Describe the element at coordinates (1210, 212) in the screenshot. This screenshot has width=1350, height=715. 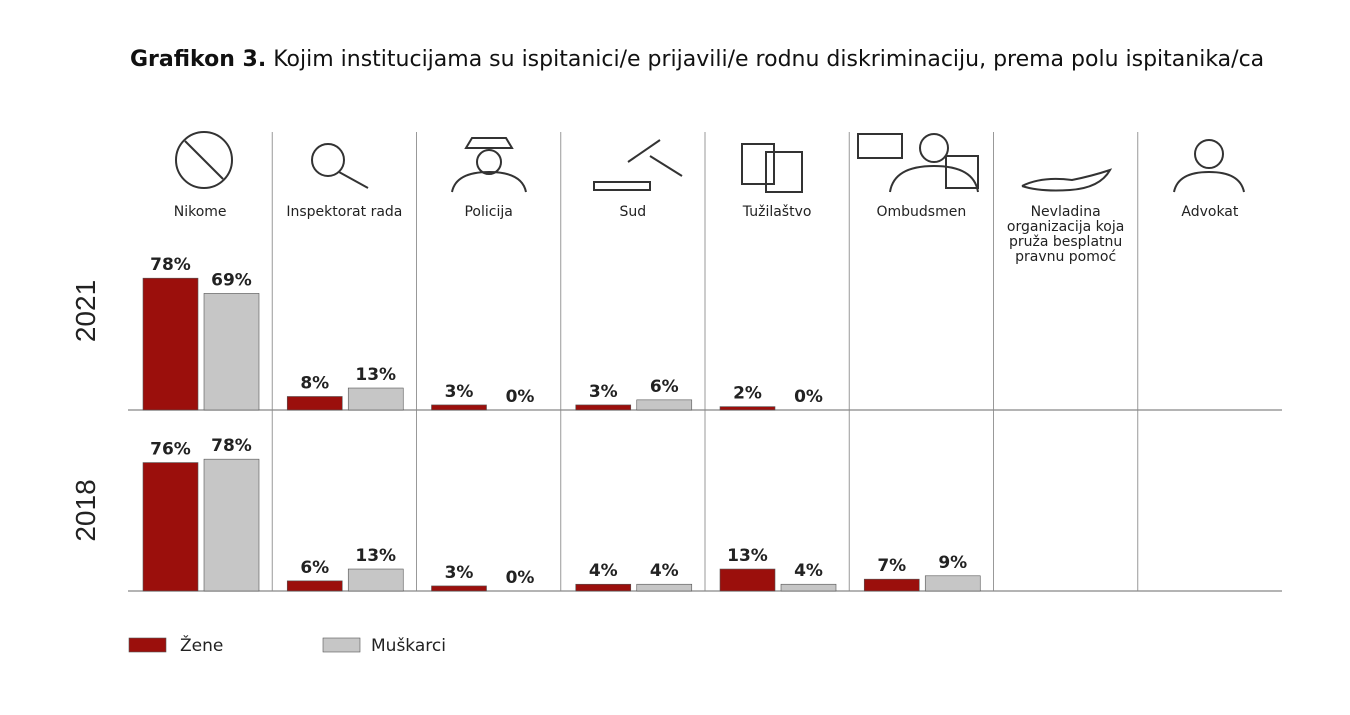
I see `category-label: Advokat` at that location.